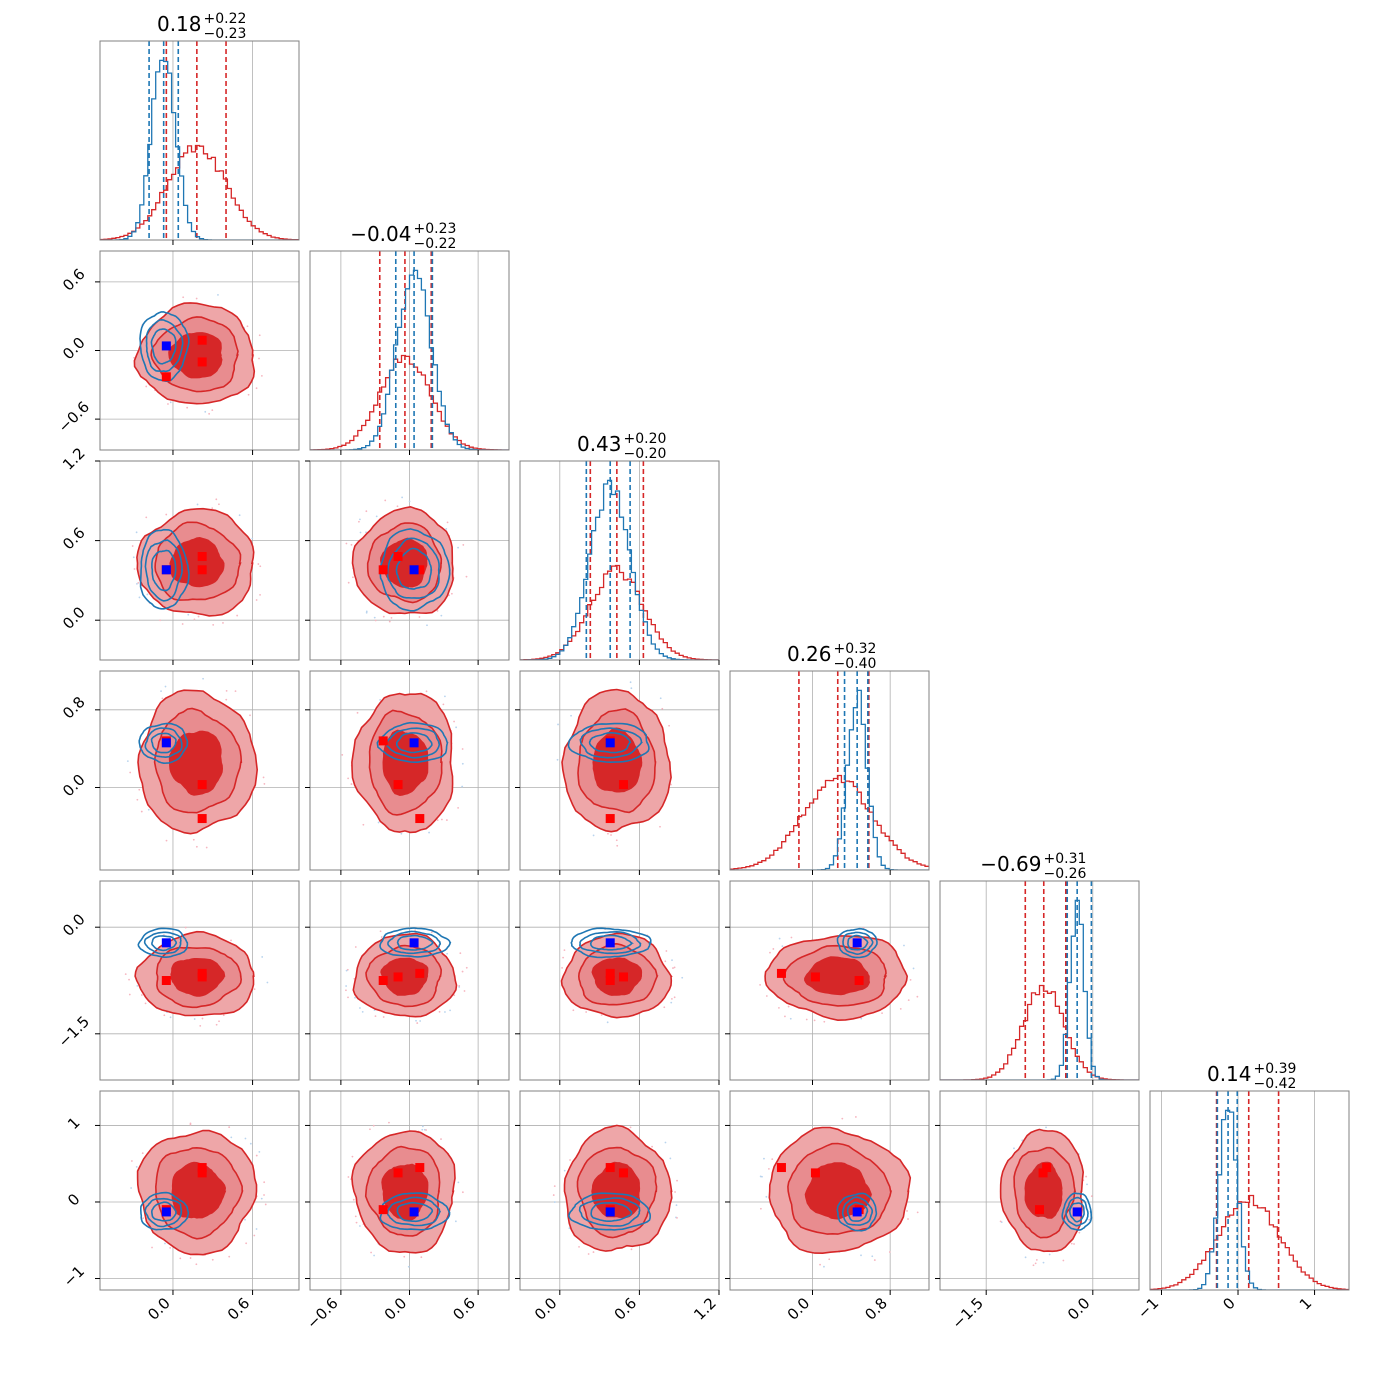 The height and width of the screenshot is (1390, 1390). What do you see at coordinates (619, 548) in the screenshot?
I see `histogram-panel-2: 0.43 +0.20−0.20` at bounding box center [619, 548].